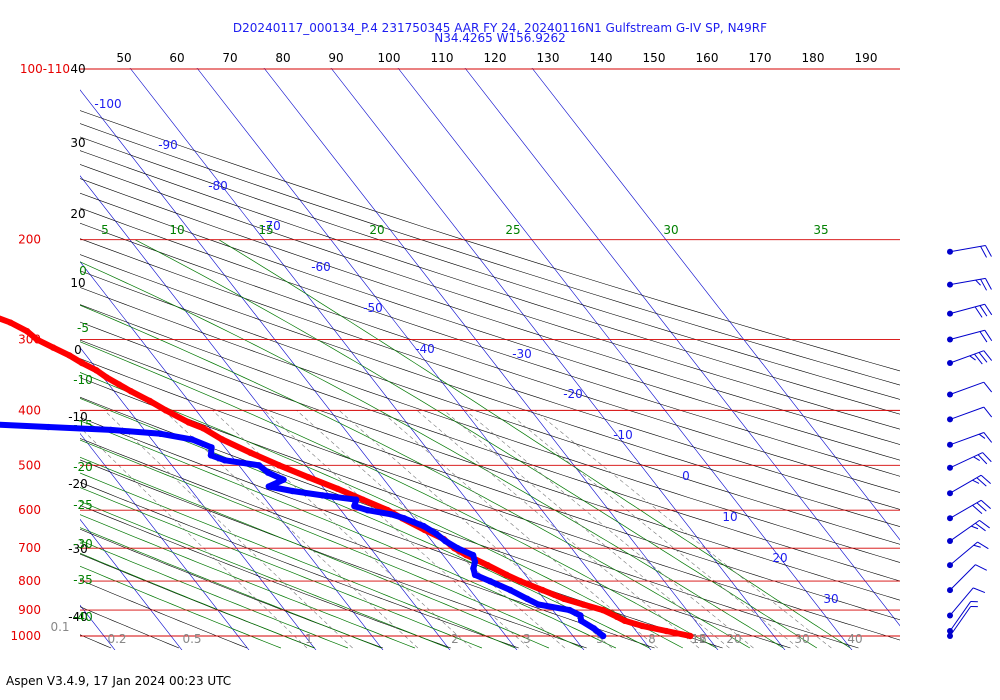 The height and width of the screenshot is (700, 1000). I want to click on moist-adiabat-label: -20, so click(83, 467).